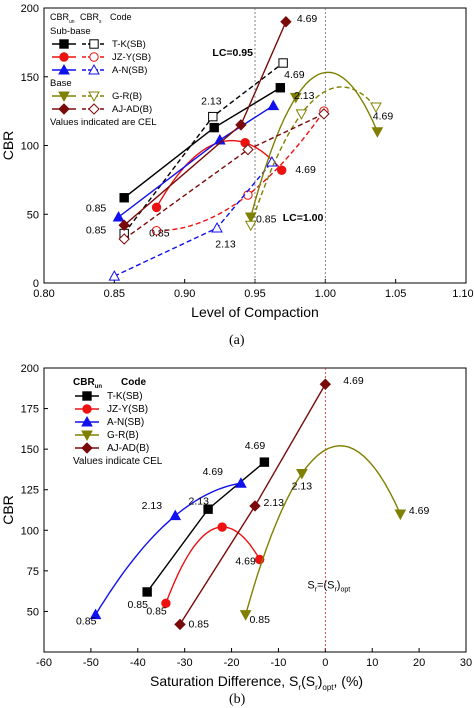  Describe the element at coordinates (61, 83) in the screenshot. I see `legend-group-label: Base` at that location.